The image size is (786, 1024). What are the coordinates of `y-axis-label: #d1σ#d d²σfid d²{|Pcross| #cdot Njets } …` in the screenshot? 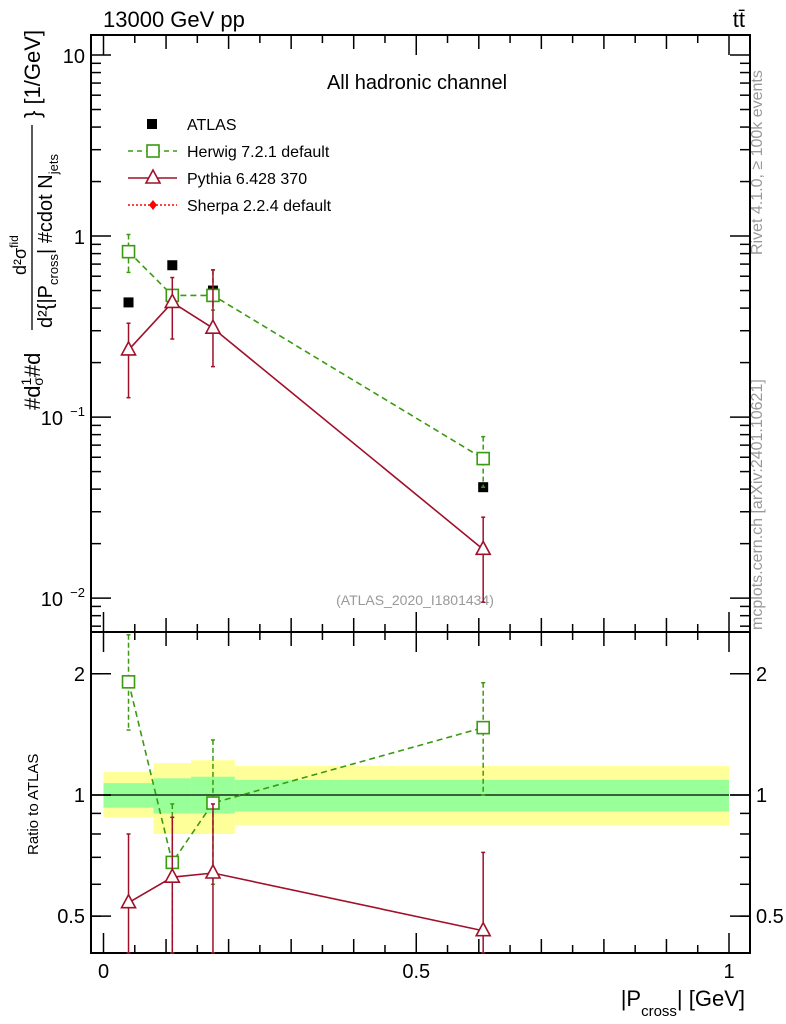 It's located at (34, 220).